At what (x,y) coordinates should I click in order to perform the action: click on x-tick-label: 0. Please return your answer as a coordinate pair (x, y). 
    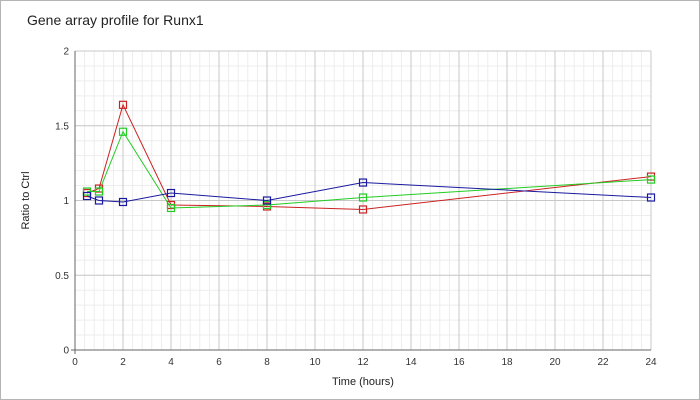
    Looking at the image, I should click on (75, 362).